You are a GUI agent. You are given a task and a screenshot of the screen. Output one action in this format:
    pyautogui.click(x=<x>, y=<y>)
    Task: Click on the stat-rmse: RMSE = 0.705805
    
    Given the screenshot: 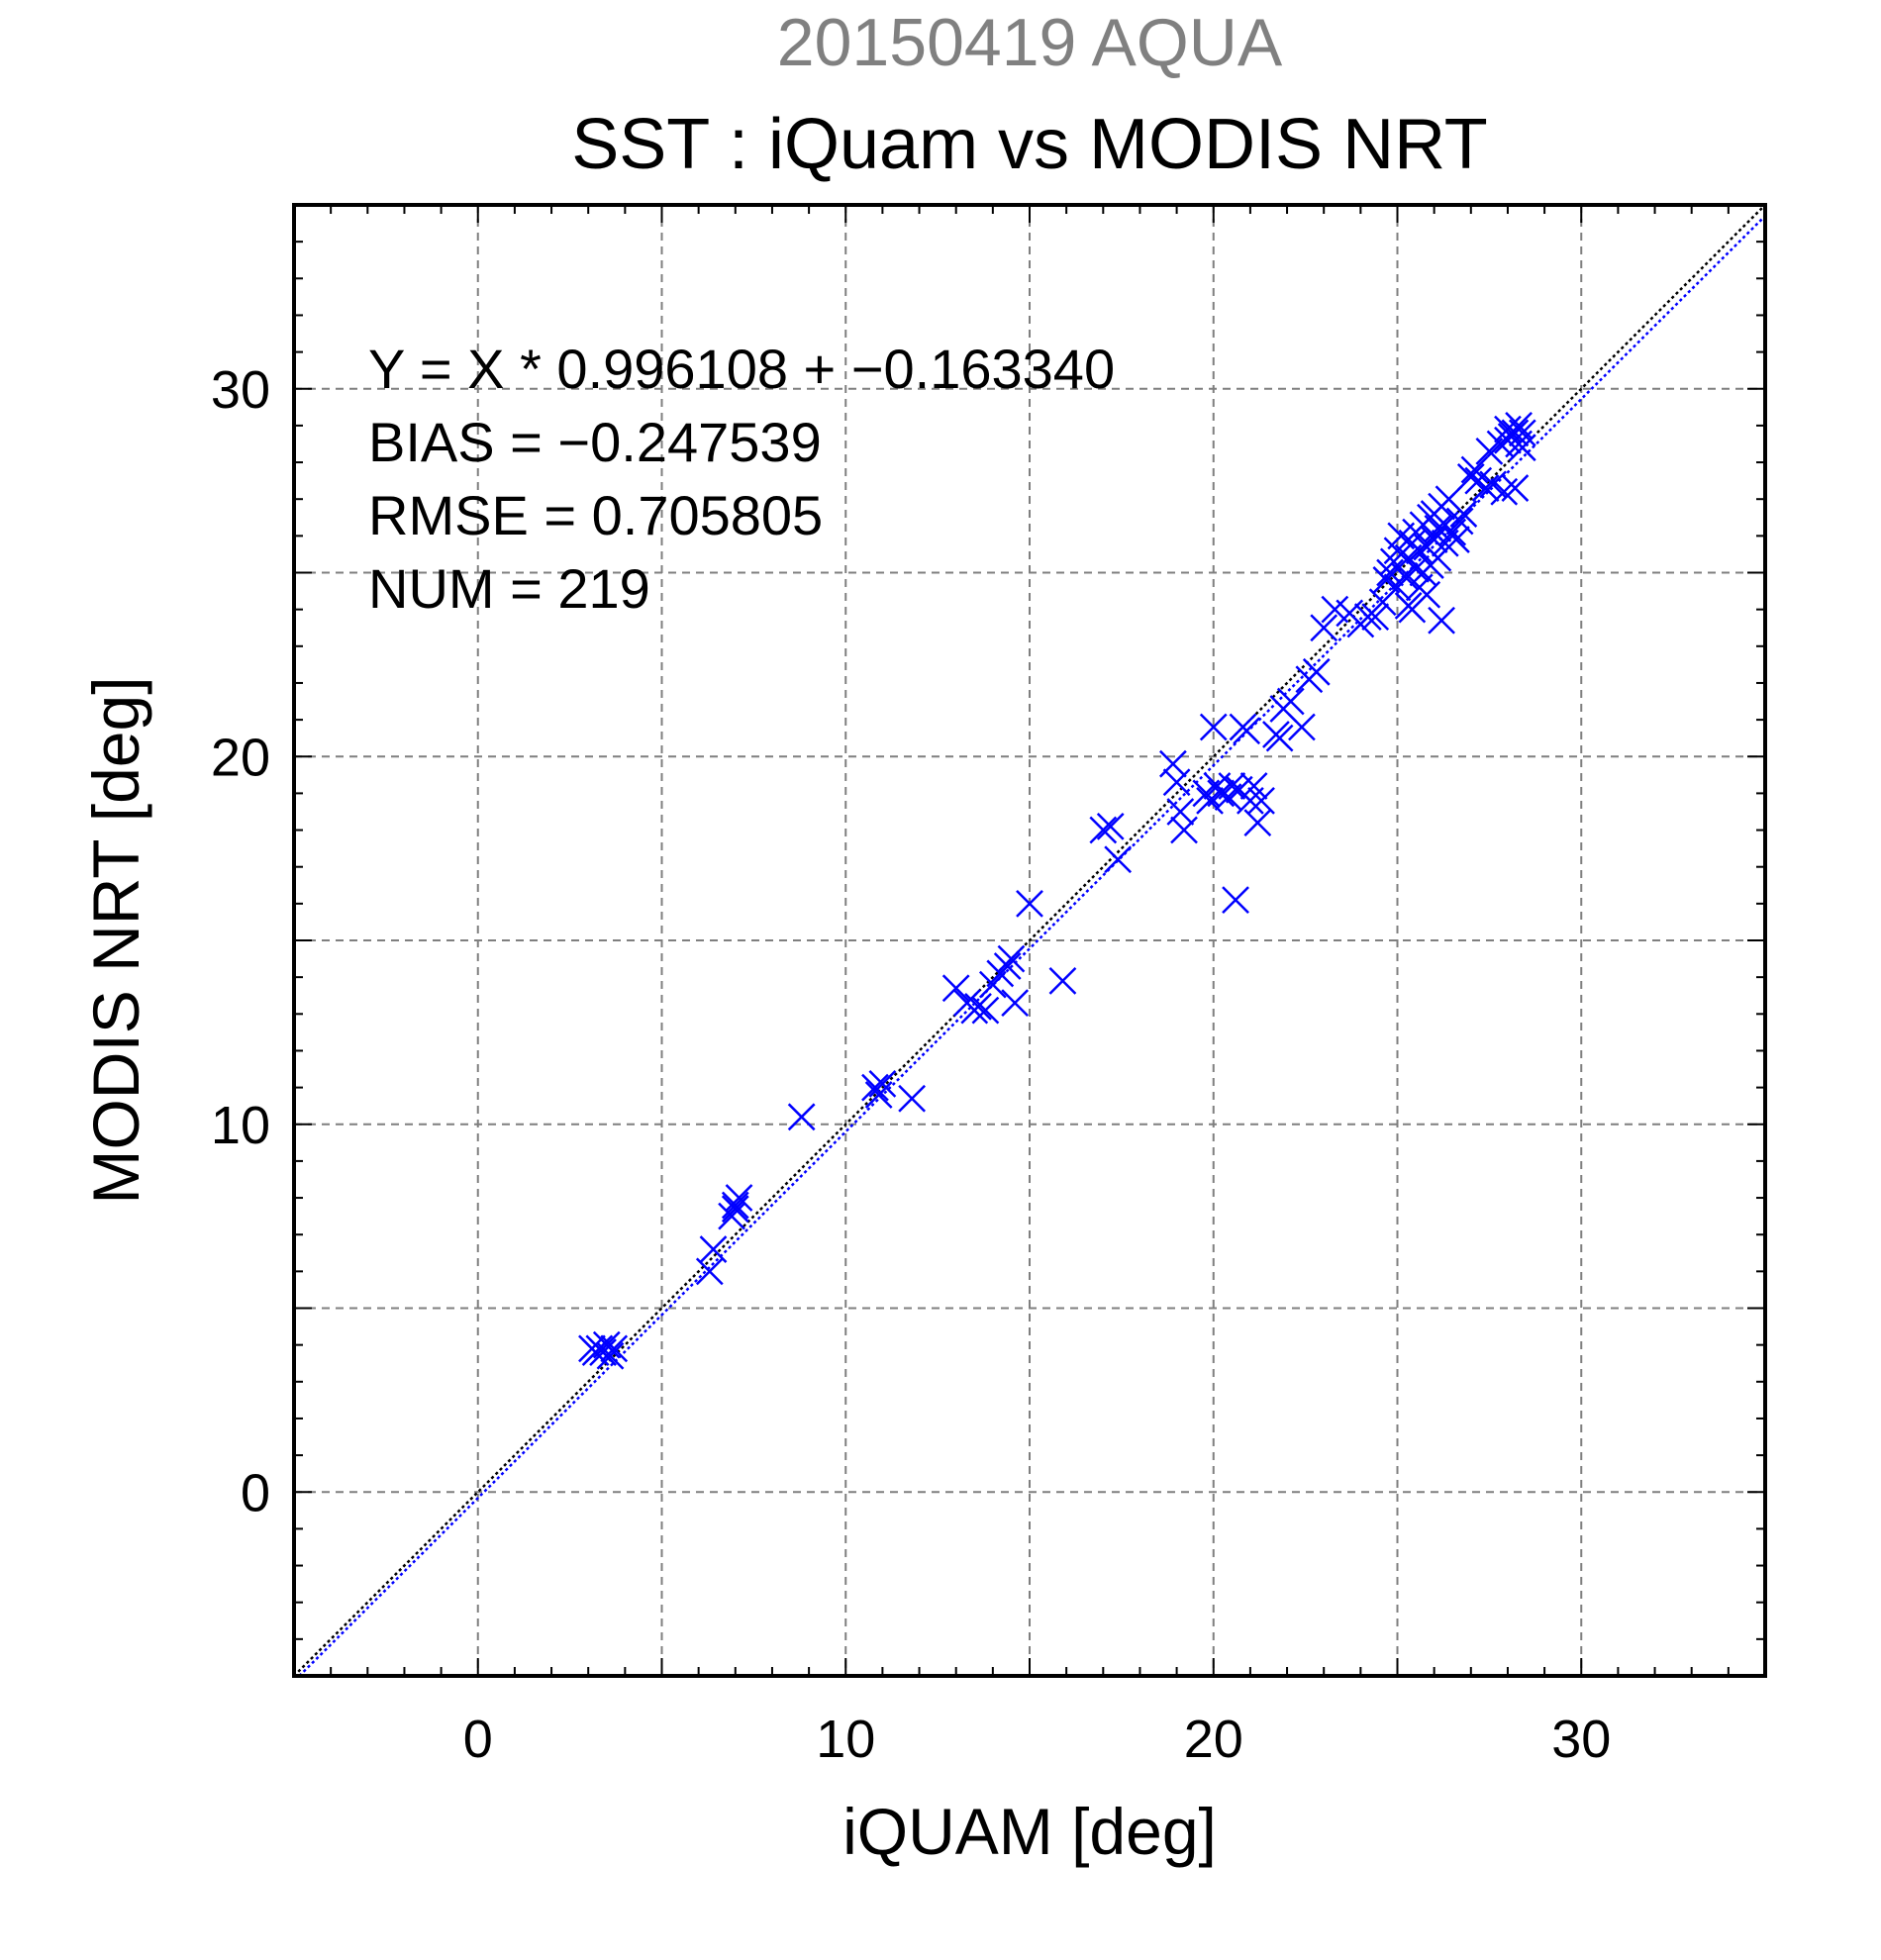 What is the action you would take?
    pyautogui.click(x=595, y=515)
    